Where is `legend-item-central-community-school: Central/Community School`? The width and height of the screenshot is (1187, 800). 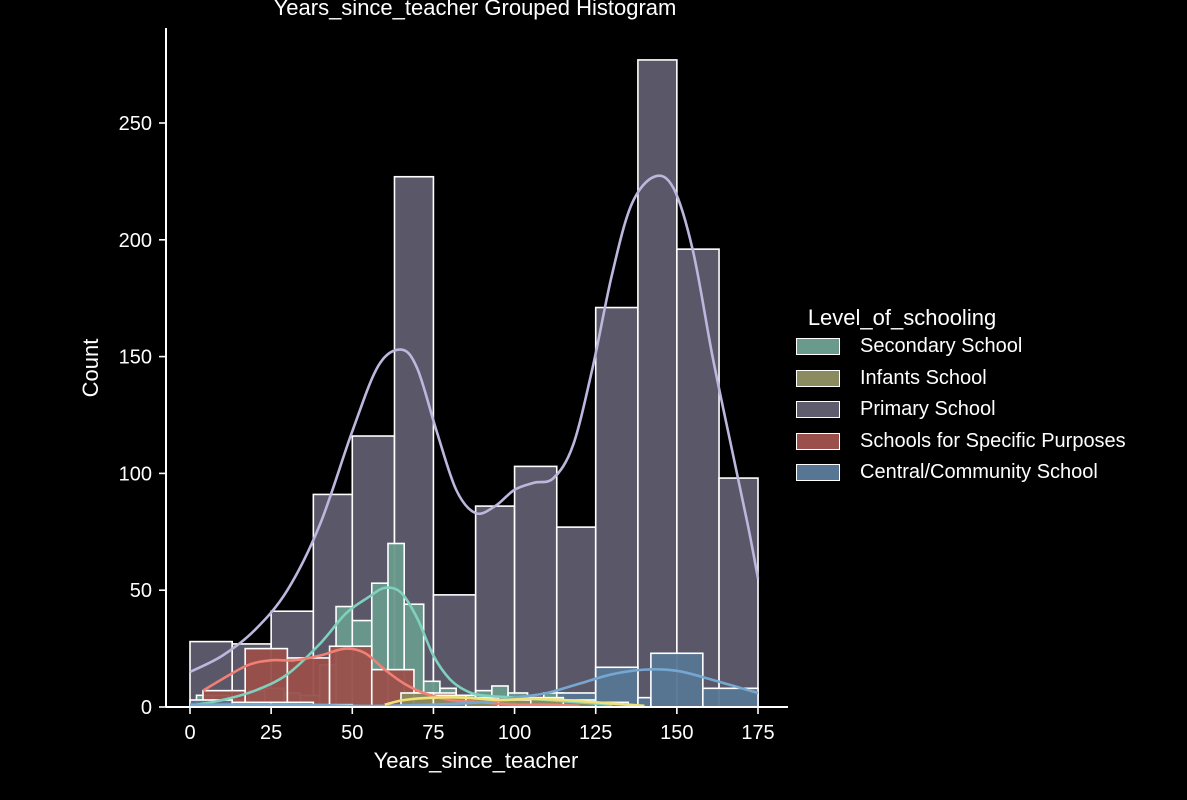
legend-item-central-community-school: Central/Community School is located at coordinates (986, 473).